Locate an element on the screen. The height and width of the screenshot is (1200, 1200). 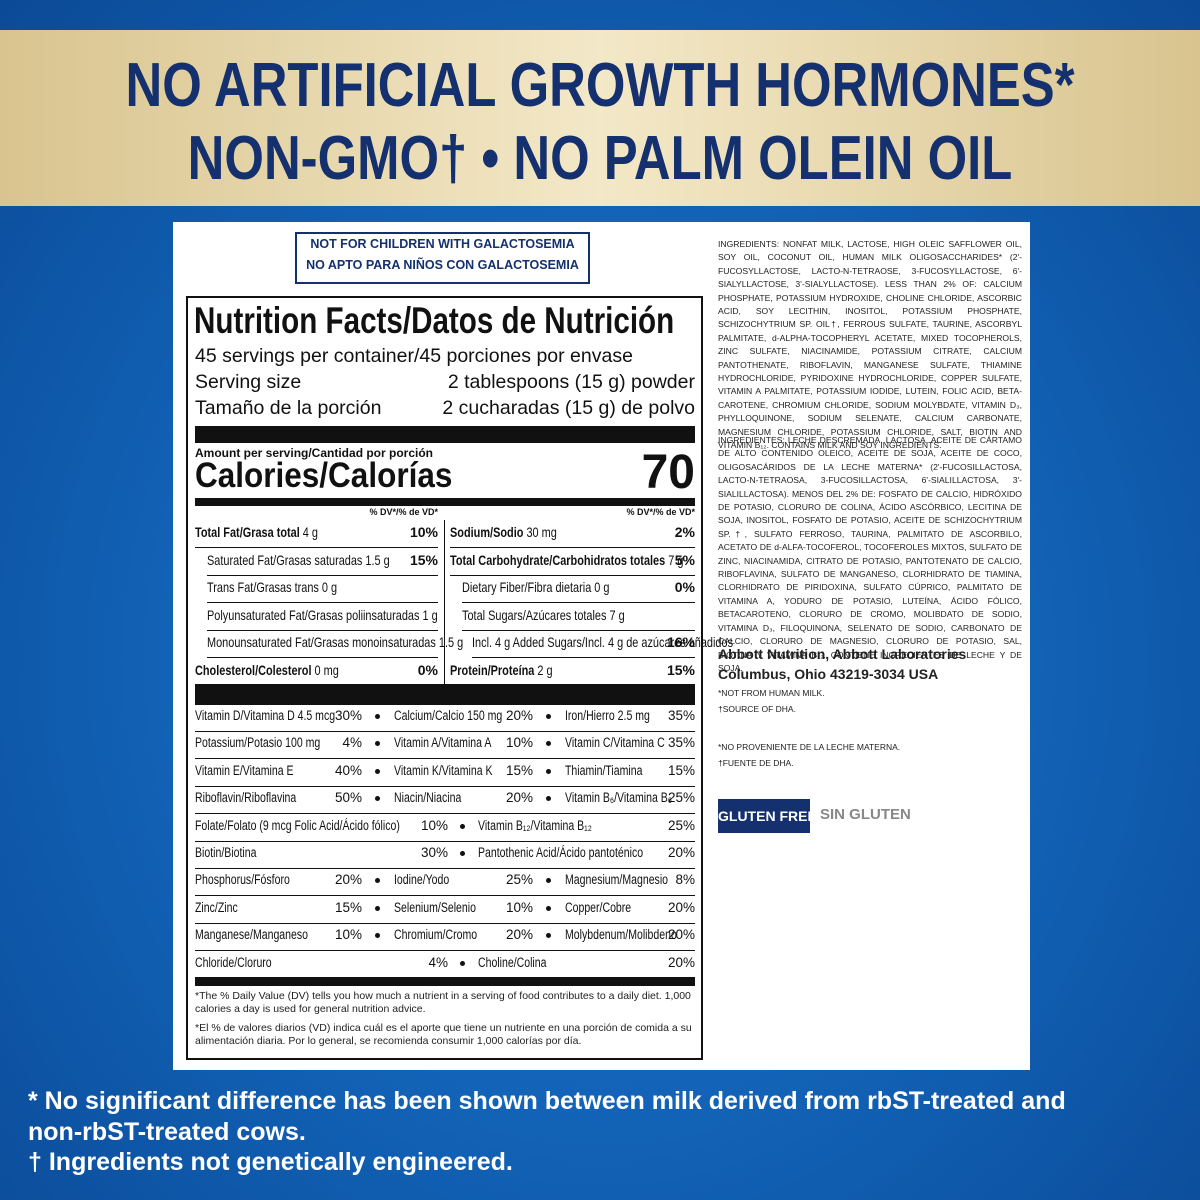
vitamin-name: Phosphorus/Fósforo is located at coordinates (242, 880).